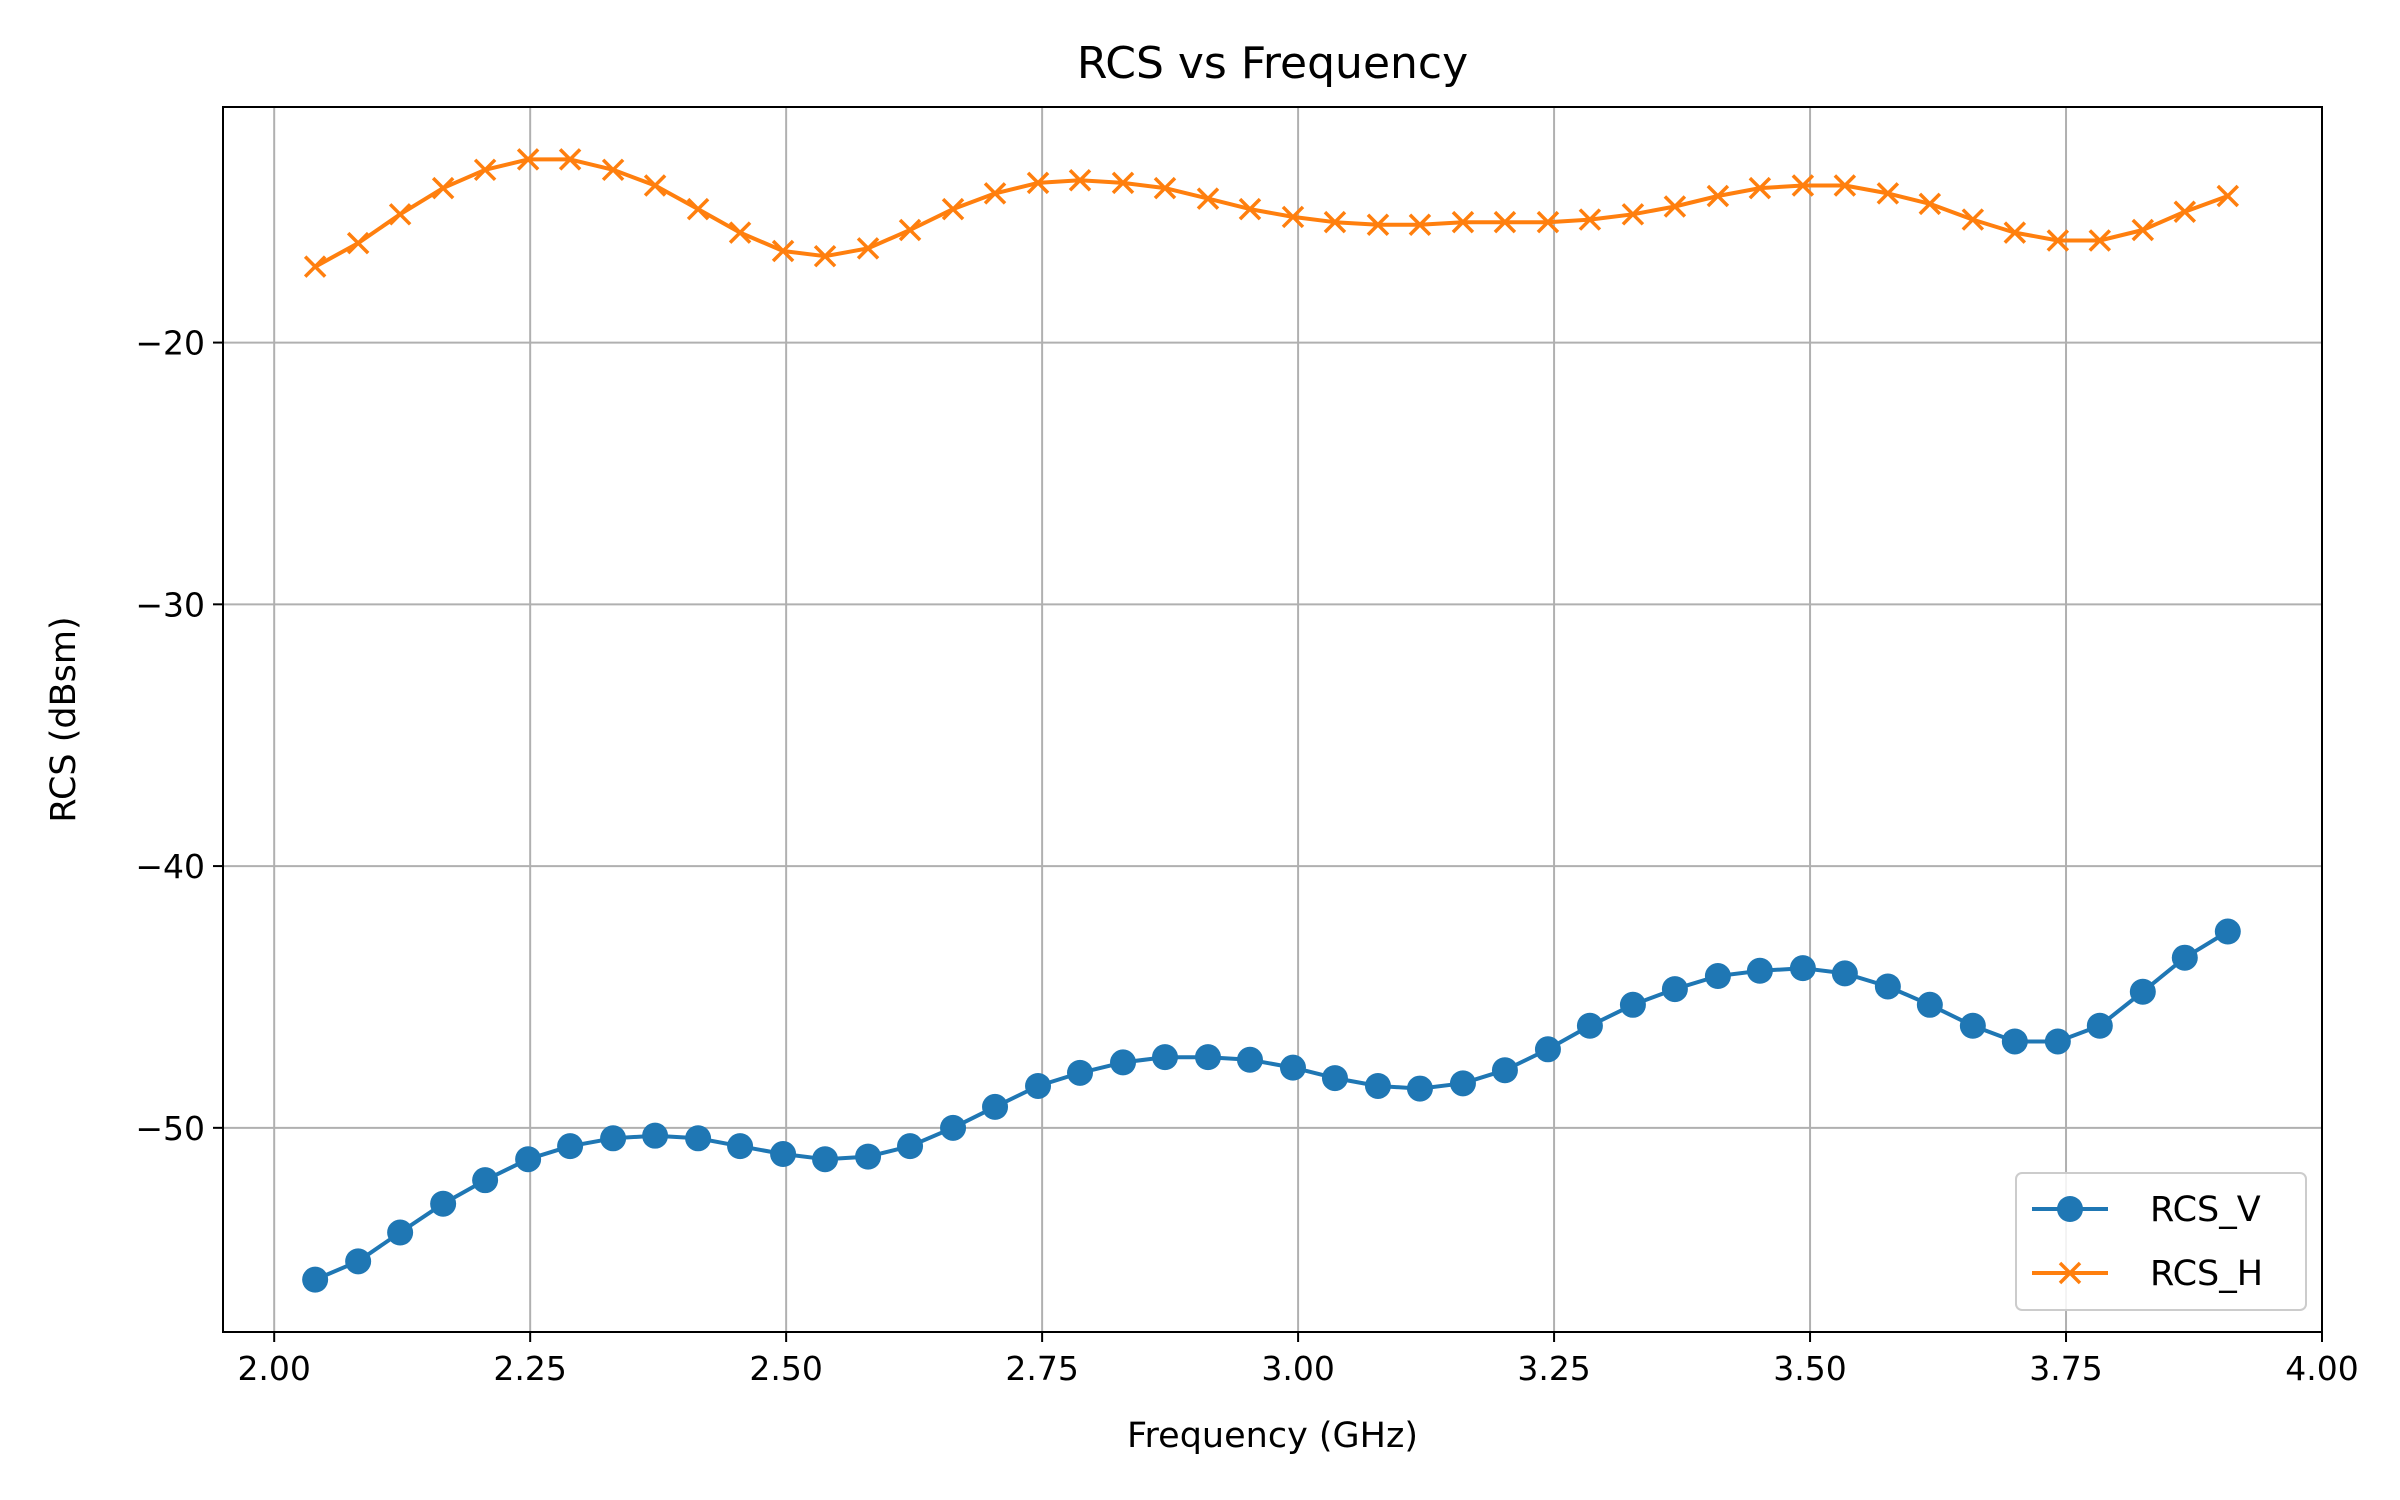 This screenshot has width=2400, height=1500. Describe the element at coordinates (170, 604) in the screenshot. I see `y-tick-label: −30` at that location.